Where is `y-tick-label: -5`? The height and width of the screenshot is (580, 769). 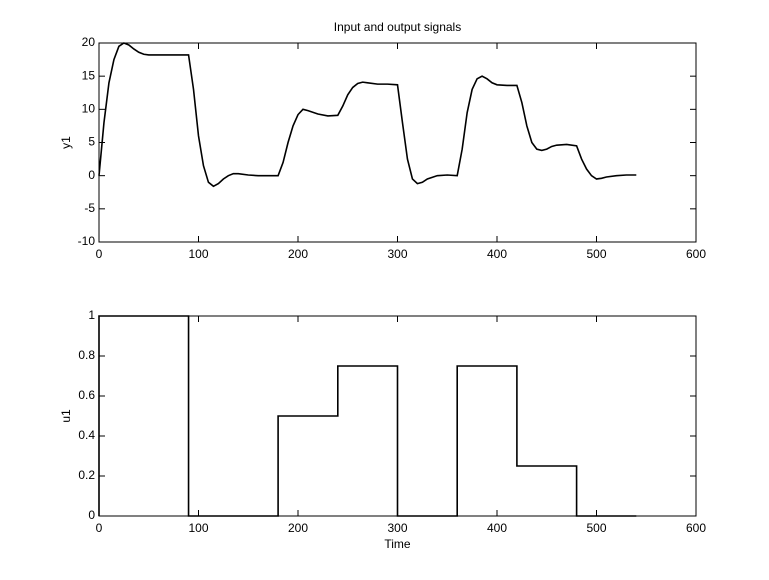
y-tick-label: -5 is located at coordinates (89, 208).